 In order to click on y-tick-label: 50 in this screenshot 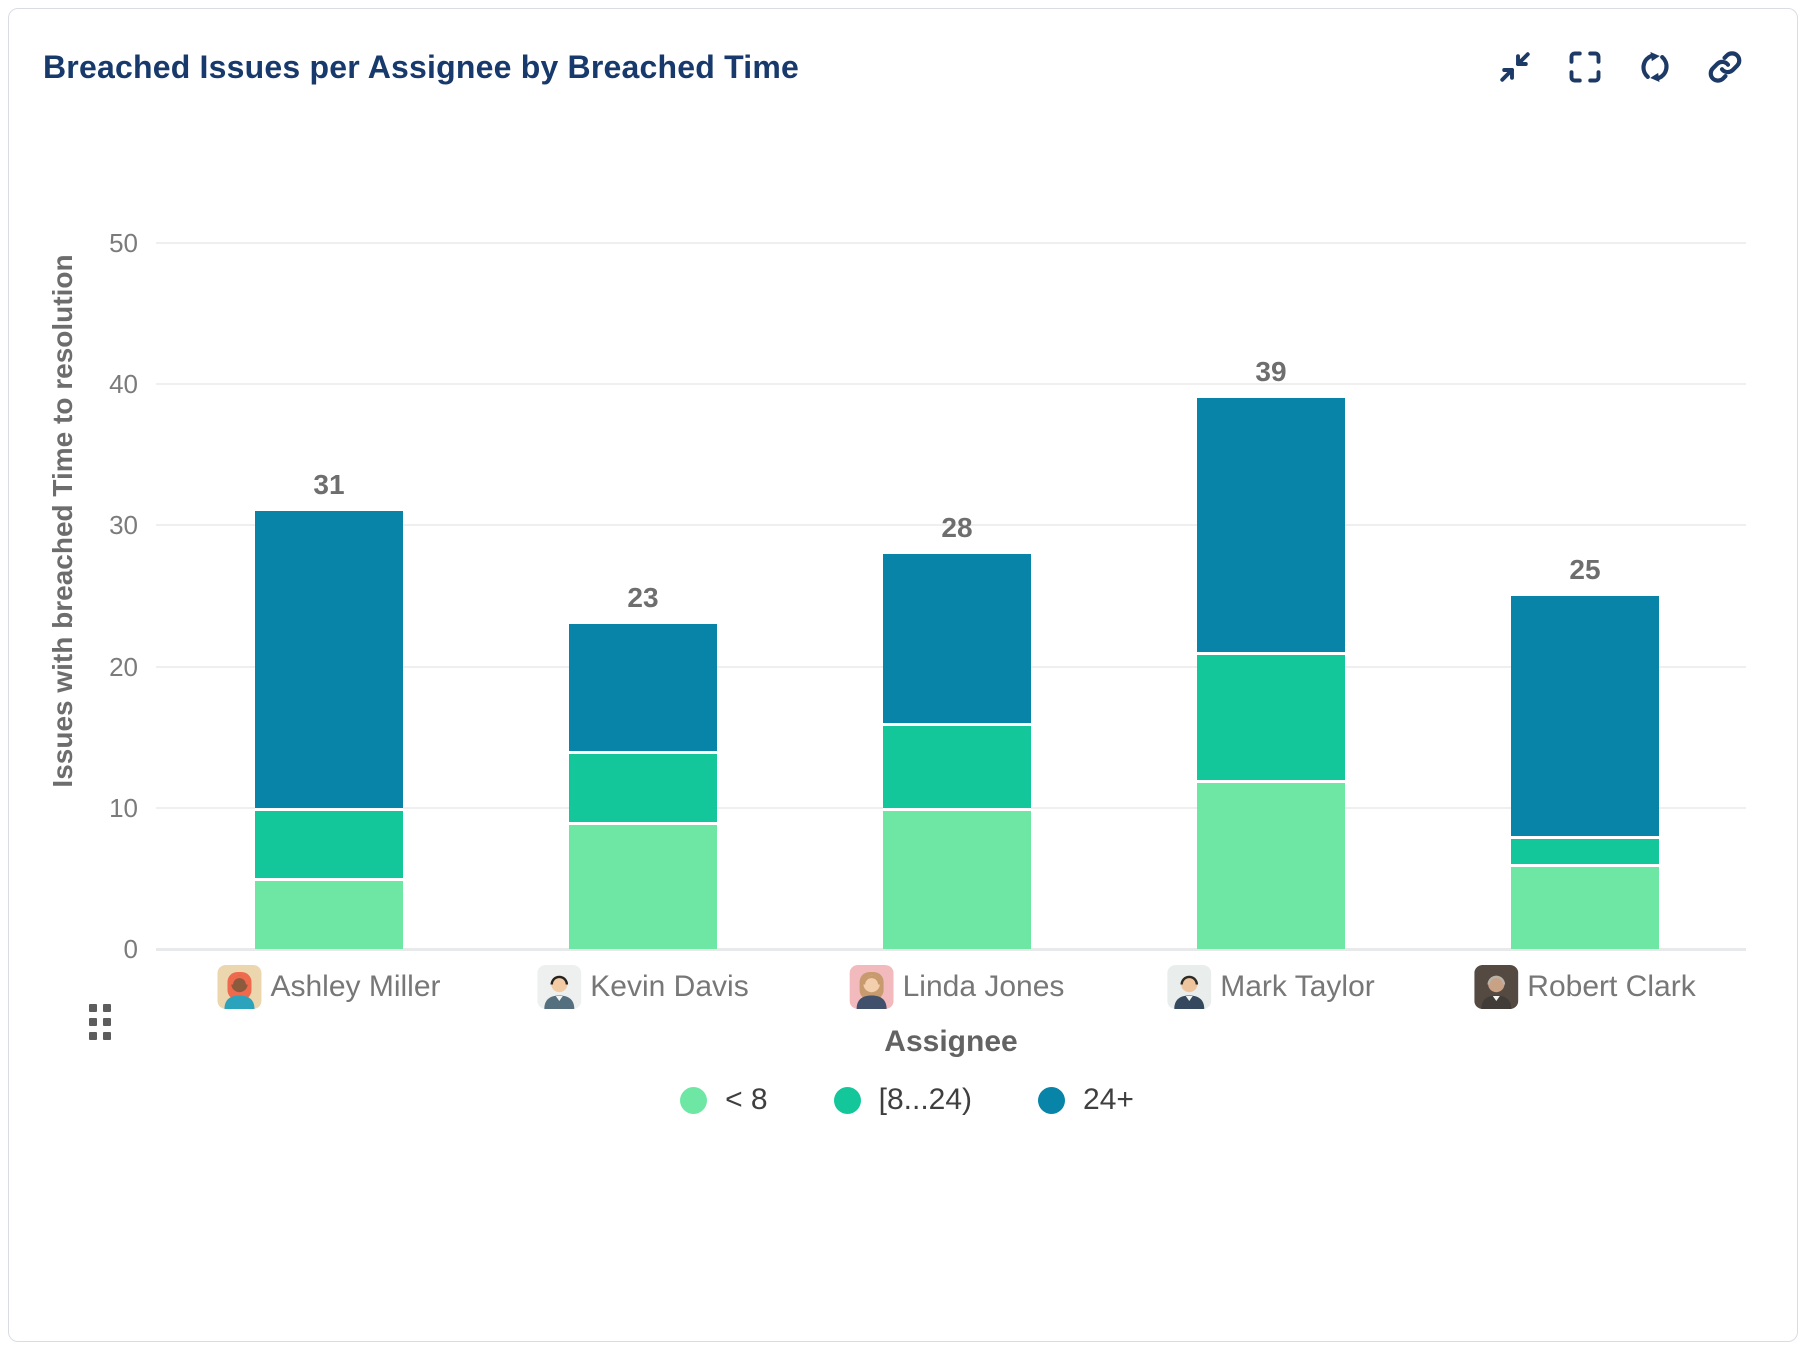, I will do `click(123, 243)`.